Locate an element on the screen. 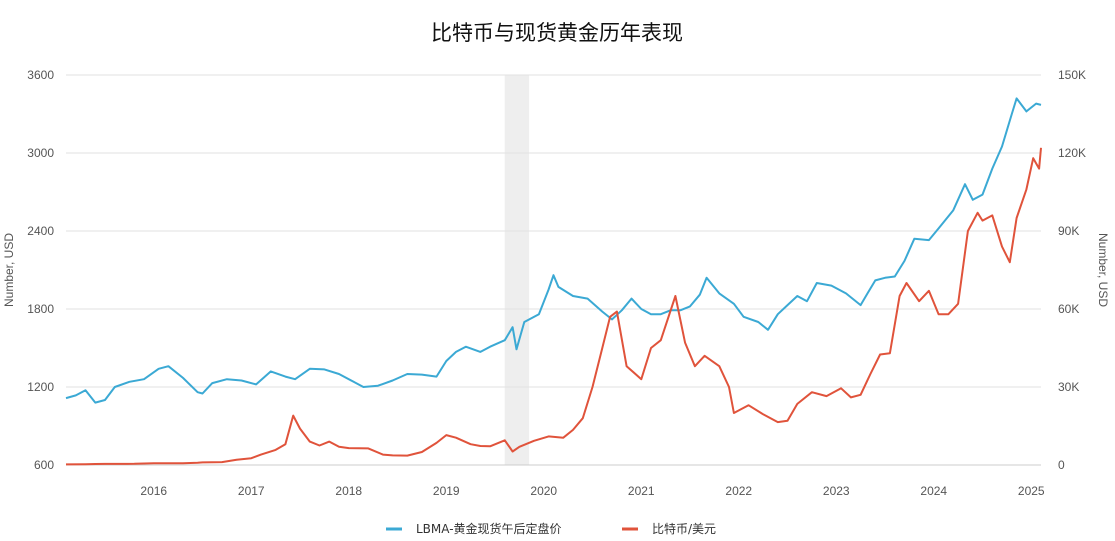 The image size is (1115, 541). y-left-tick-label: 1800 is located at coordinates (40, 309).